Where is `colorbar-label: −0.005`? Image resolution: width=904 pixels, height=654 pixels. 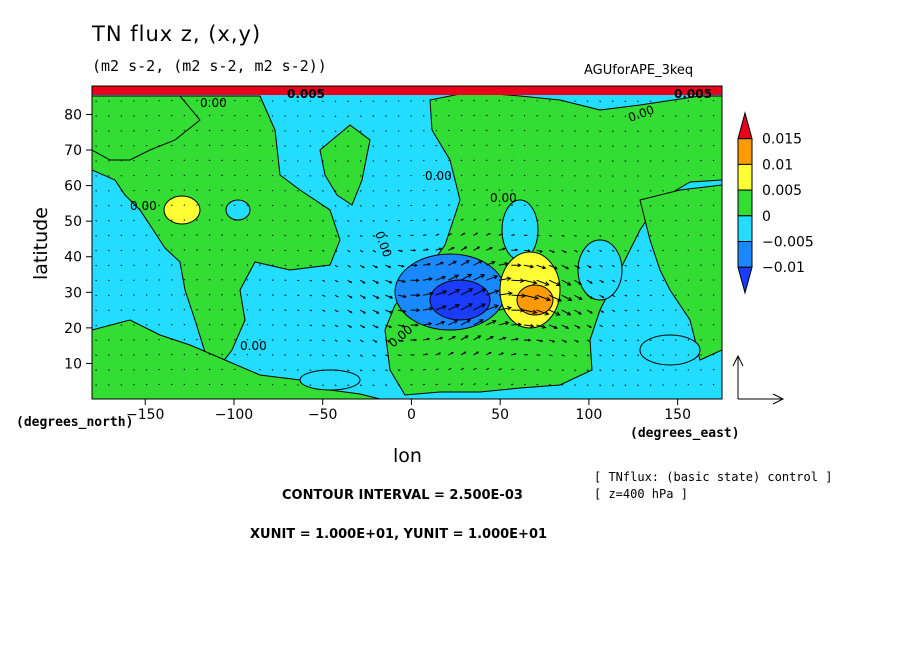 colorbar-label: −0.005 is located at coordinates (788, 243).